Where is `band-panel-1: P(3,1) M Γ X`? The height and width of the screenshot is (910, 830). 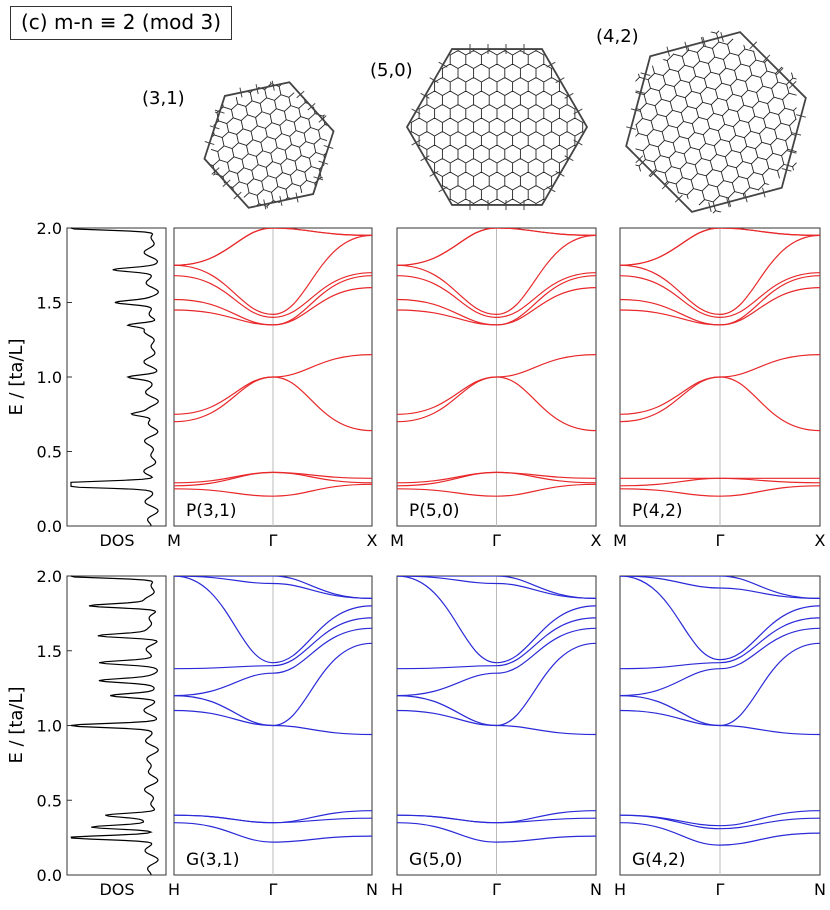 band-panel-1: P(3,1) M Γ X is located at coordinates (272, 388).